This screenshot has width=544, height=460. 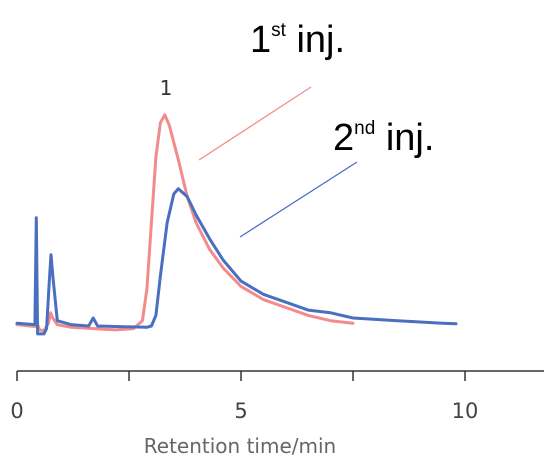 I want to click on x-tick-label: 5, so click(x=240, y=411).